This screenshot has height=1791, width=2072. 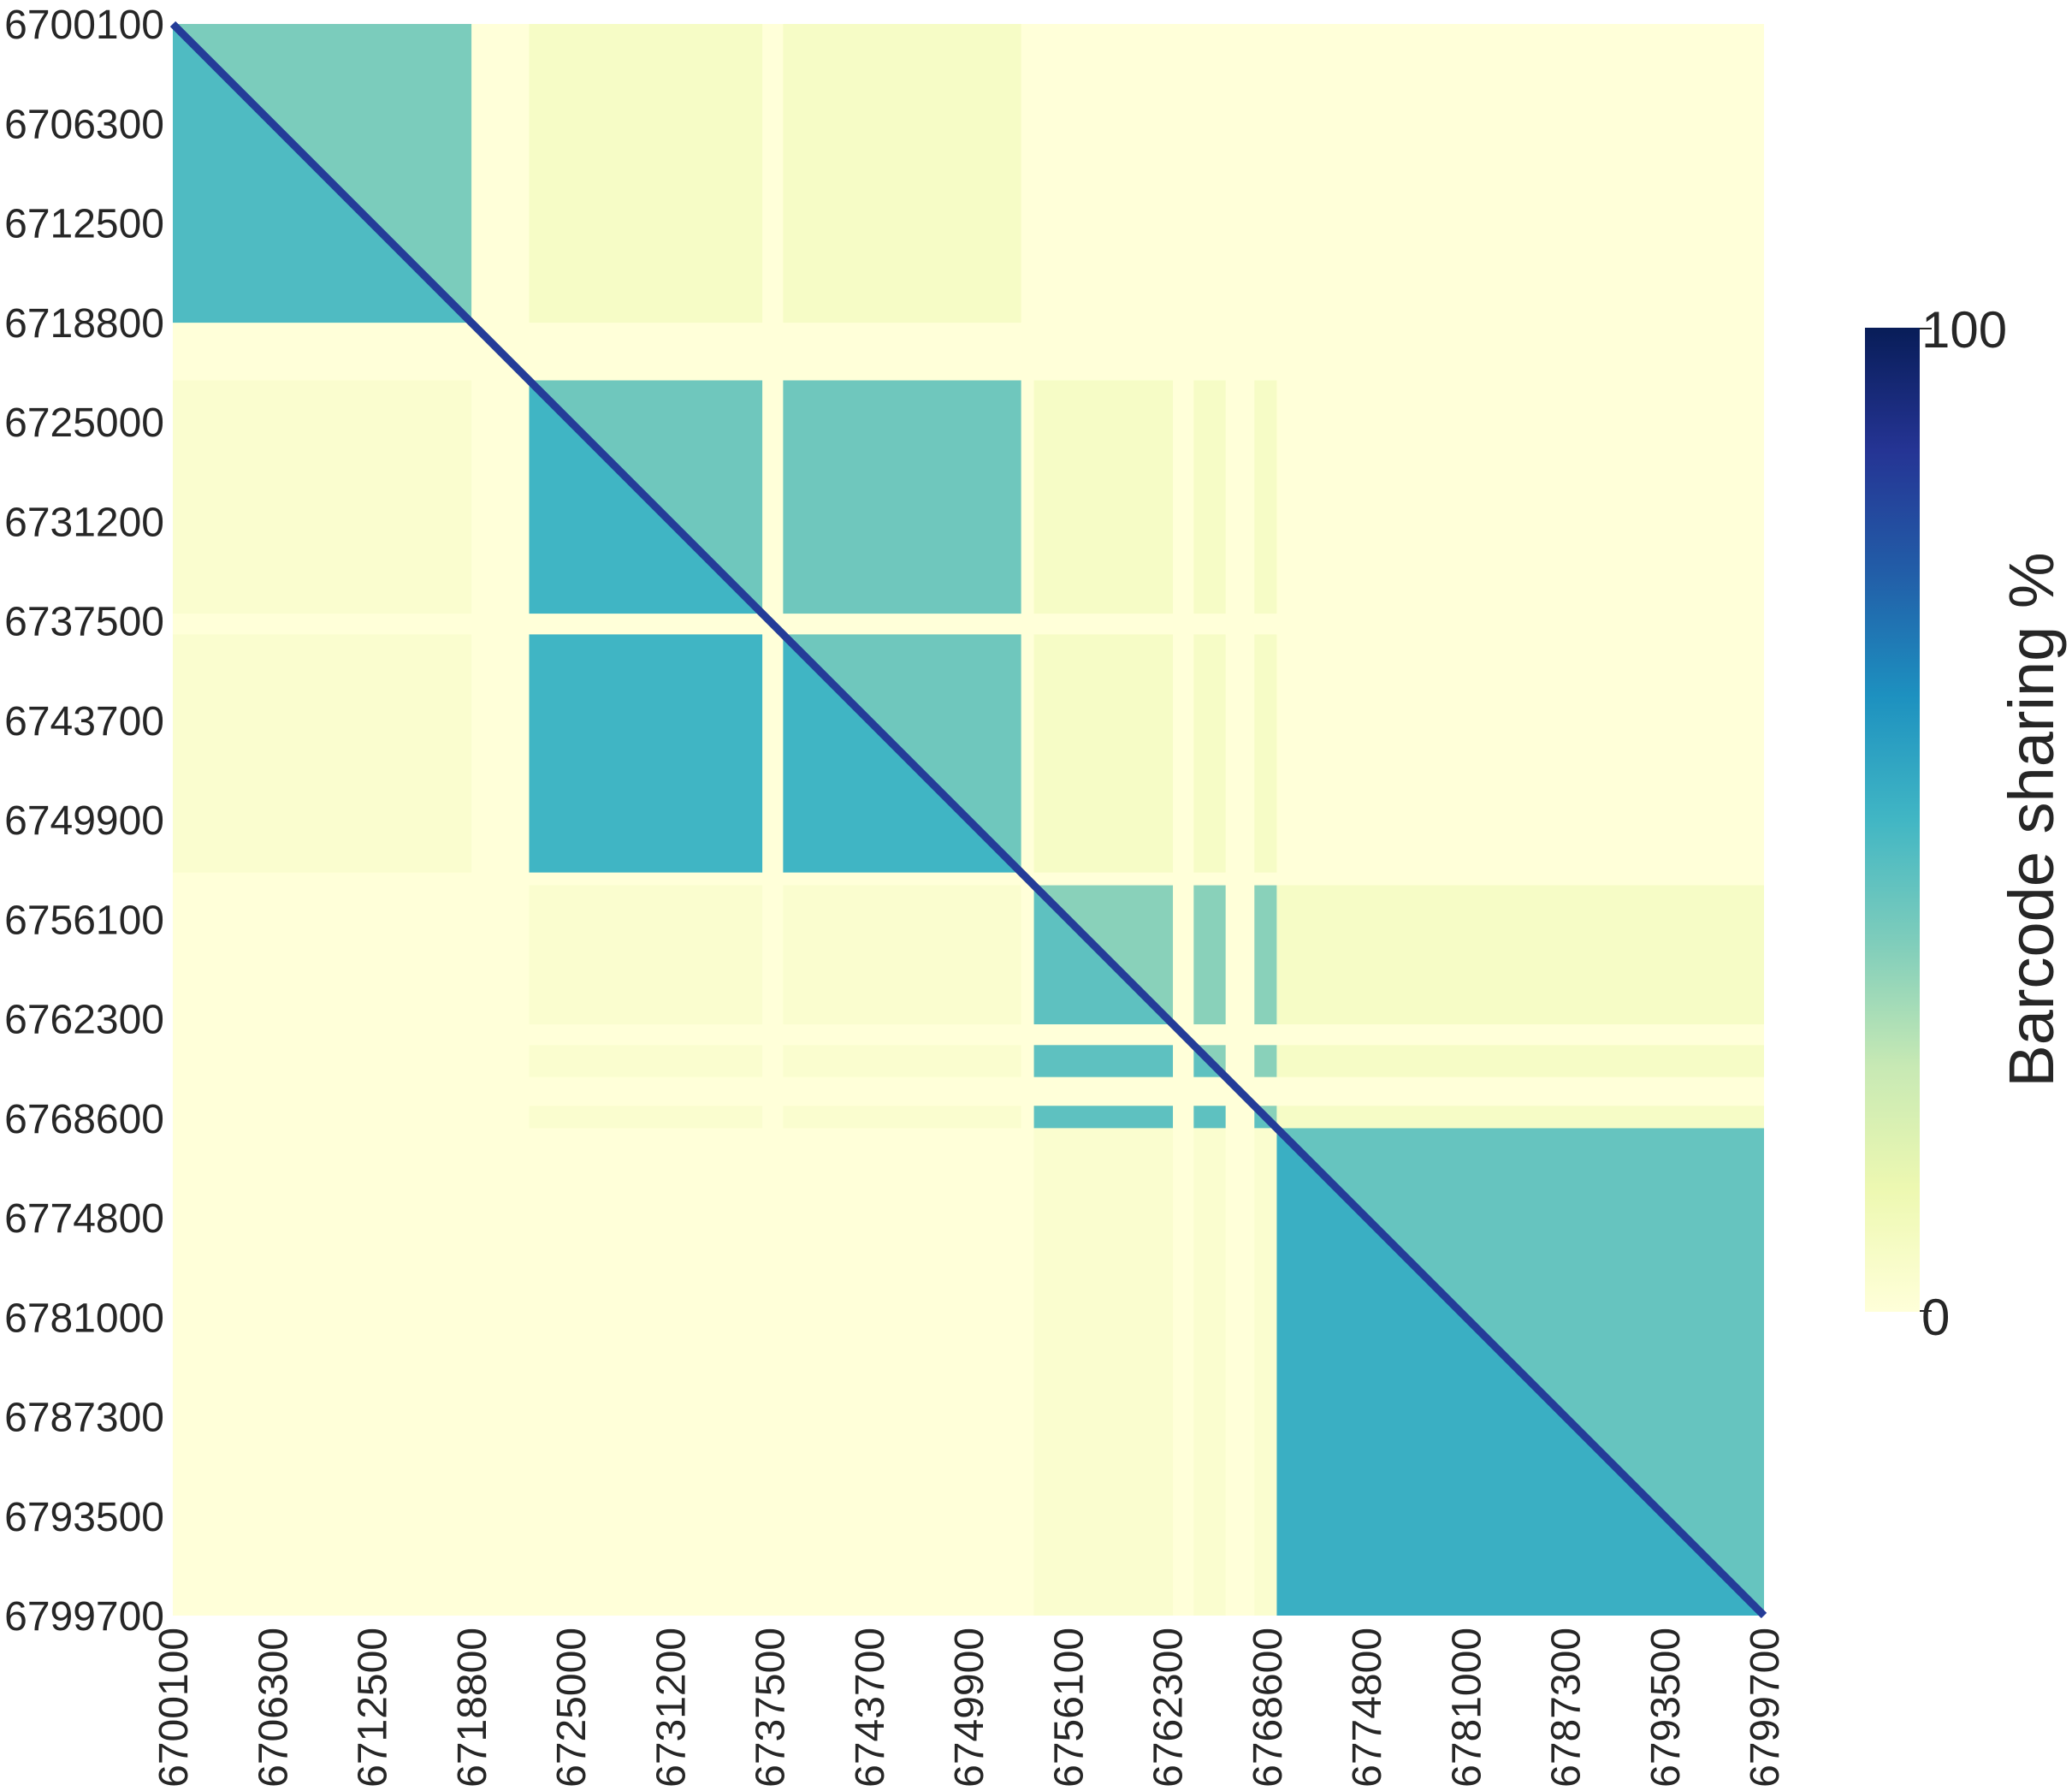 I want to click on x-tick-label: 6749900, so click(x=969, y=1708).